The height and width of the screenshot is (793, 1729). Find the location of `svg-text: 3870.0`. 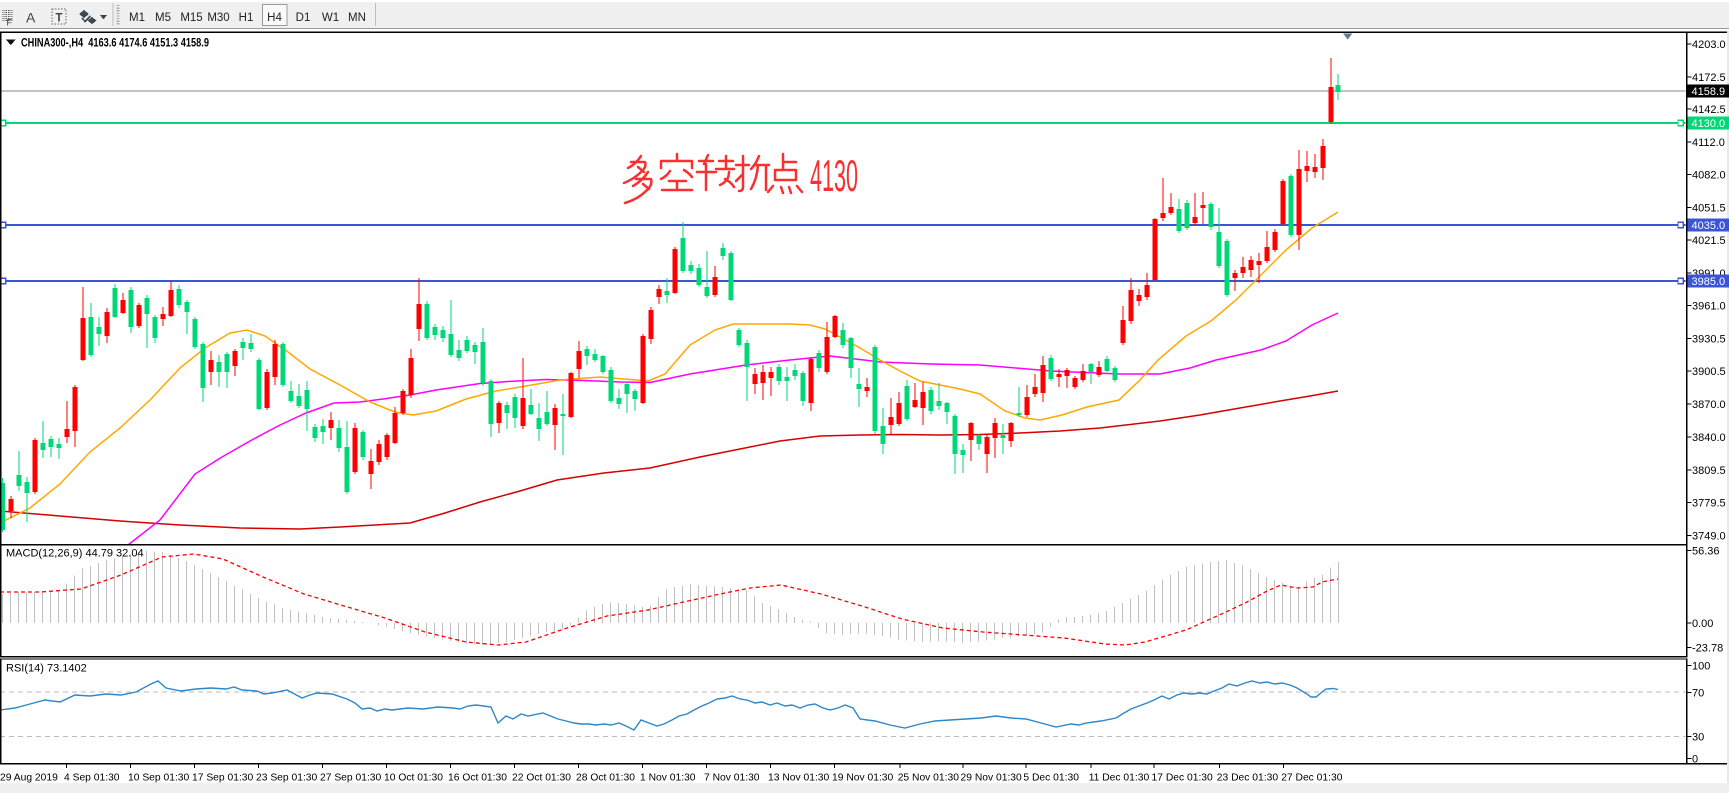

svg-text: 3870.0 is located at coordinates (1709, 405).